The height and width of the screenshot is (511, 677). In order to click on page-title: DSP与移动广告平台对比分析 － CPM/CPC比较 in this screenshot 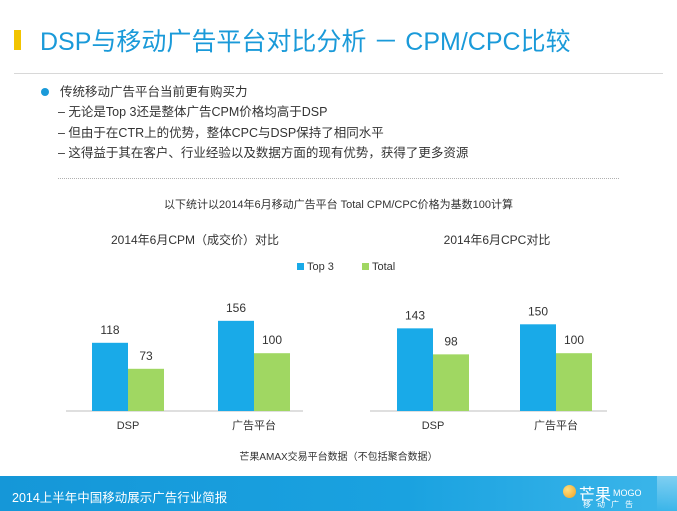, I will do `click(305, 42)`.